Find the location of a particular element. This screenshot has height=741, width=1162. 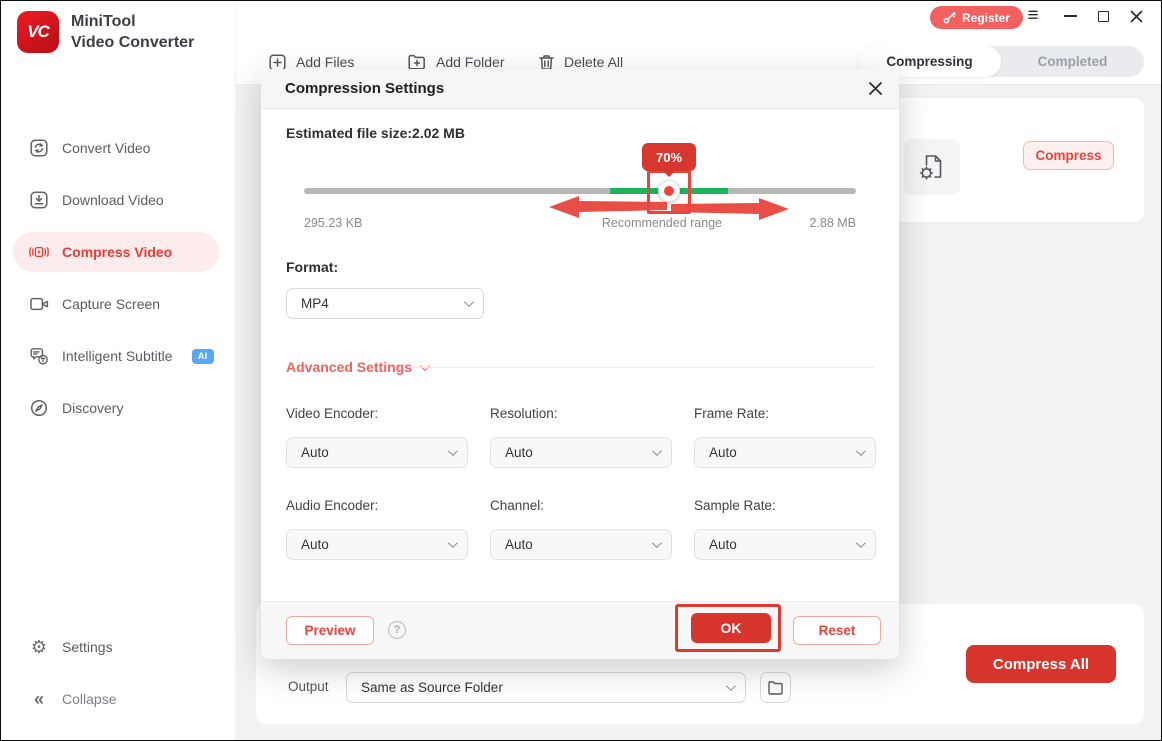

frame-rate-select: Auto is located at coordinates (785, 452).